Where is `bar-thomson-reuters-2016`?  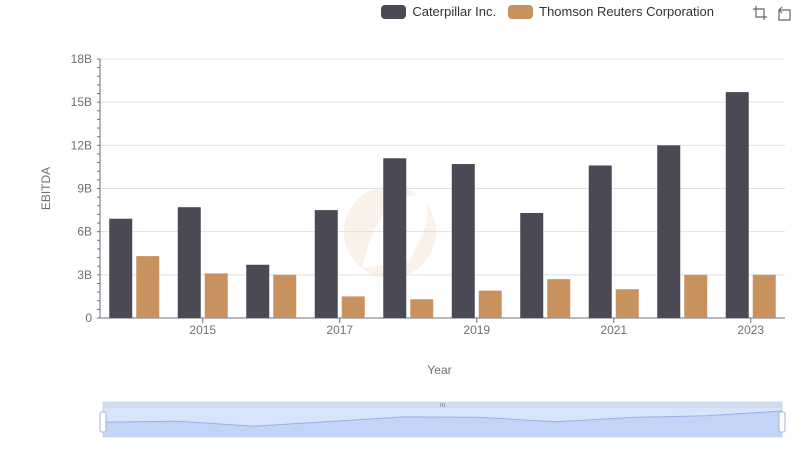 bar-thomson-reuters-2016 is located at coordinates (285, 296).